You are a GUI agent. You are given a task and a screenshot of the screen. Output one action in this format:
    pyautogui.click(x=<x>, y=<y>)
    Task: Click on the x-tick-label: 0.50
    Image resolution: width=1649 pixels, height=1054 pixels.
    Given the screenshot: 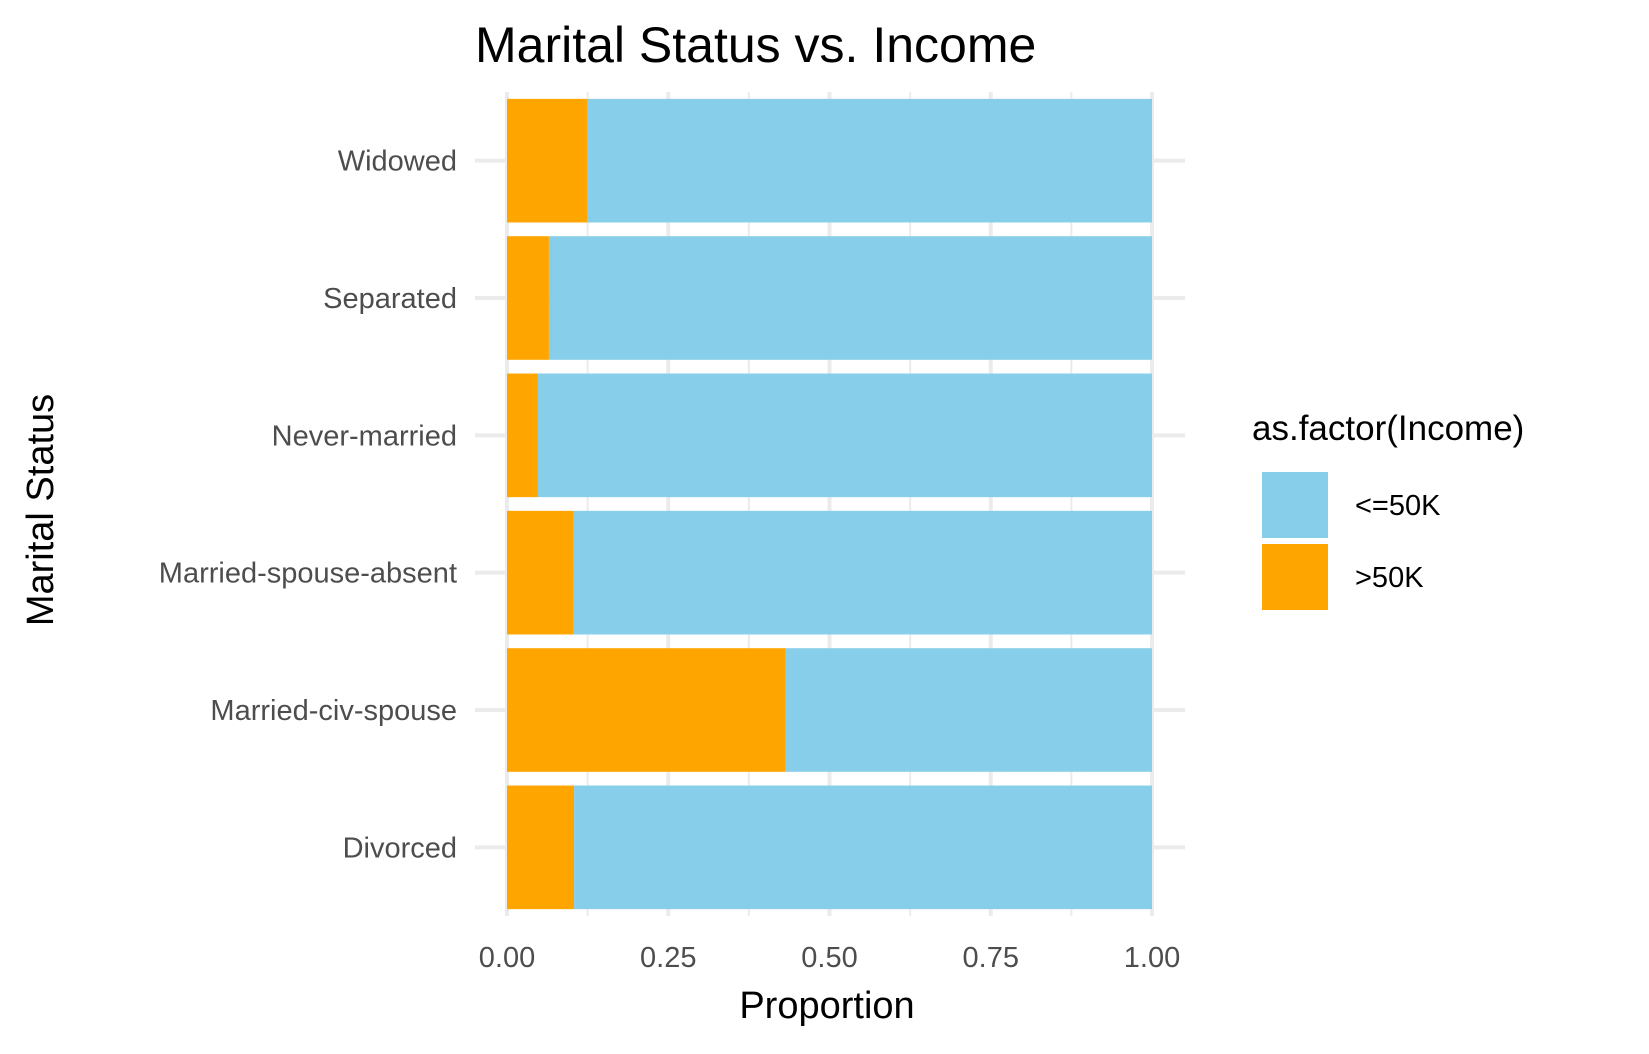 What is the action you would take?
    pyautogui.click(x=829, y=958)
    